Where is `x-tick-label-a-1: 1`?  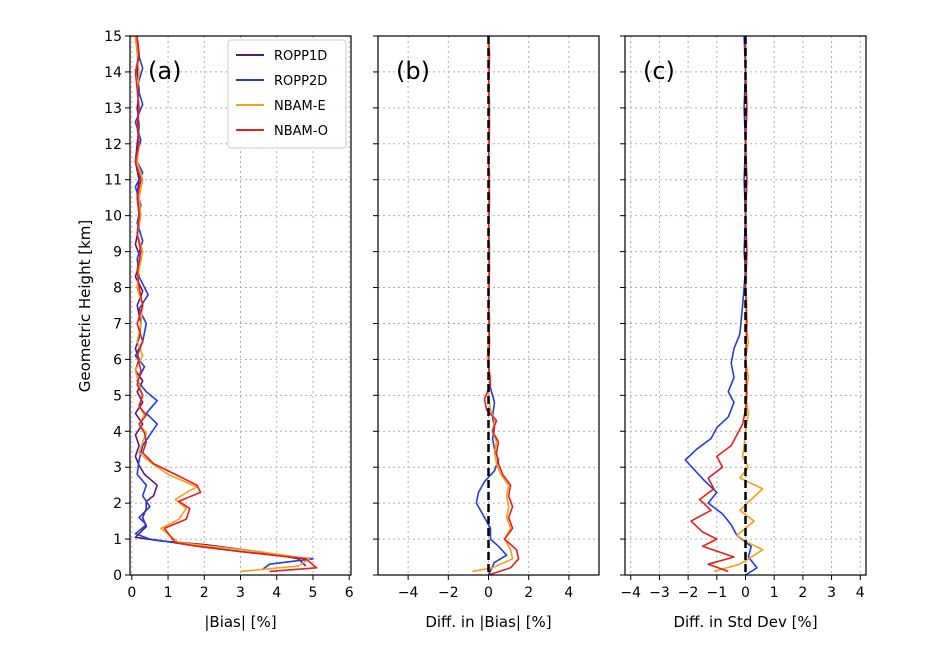
x-tick-label-a-1: 1 is located at coordinates (168, 593).